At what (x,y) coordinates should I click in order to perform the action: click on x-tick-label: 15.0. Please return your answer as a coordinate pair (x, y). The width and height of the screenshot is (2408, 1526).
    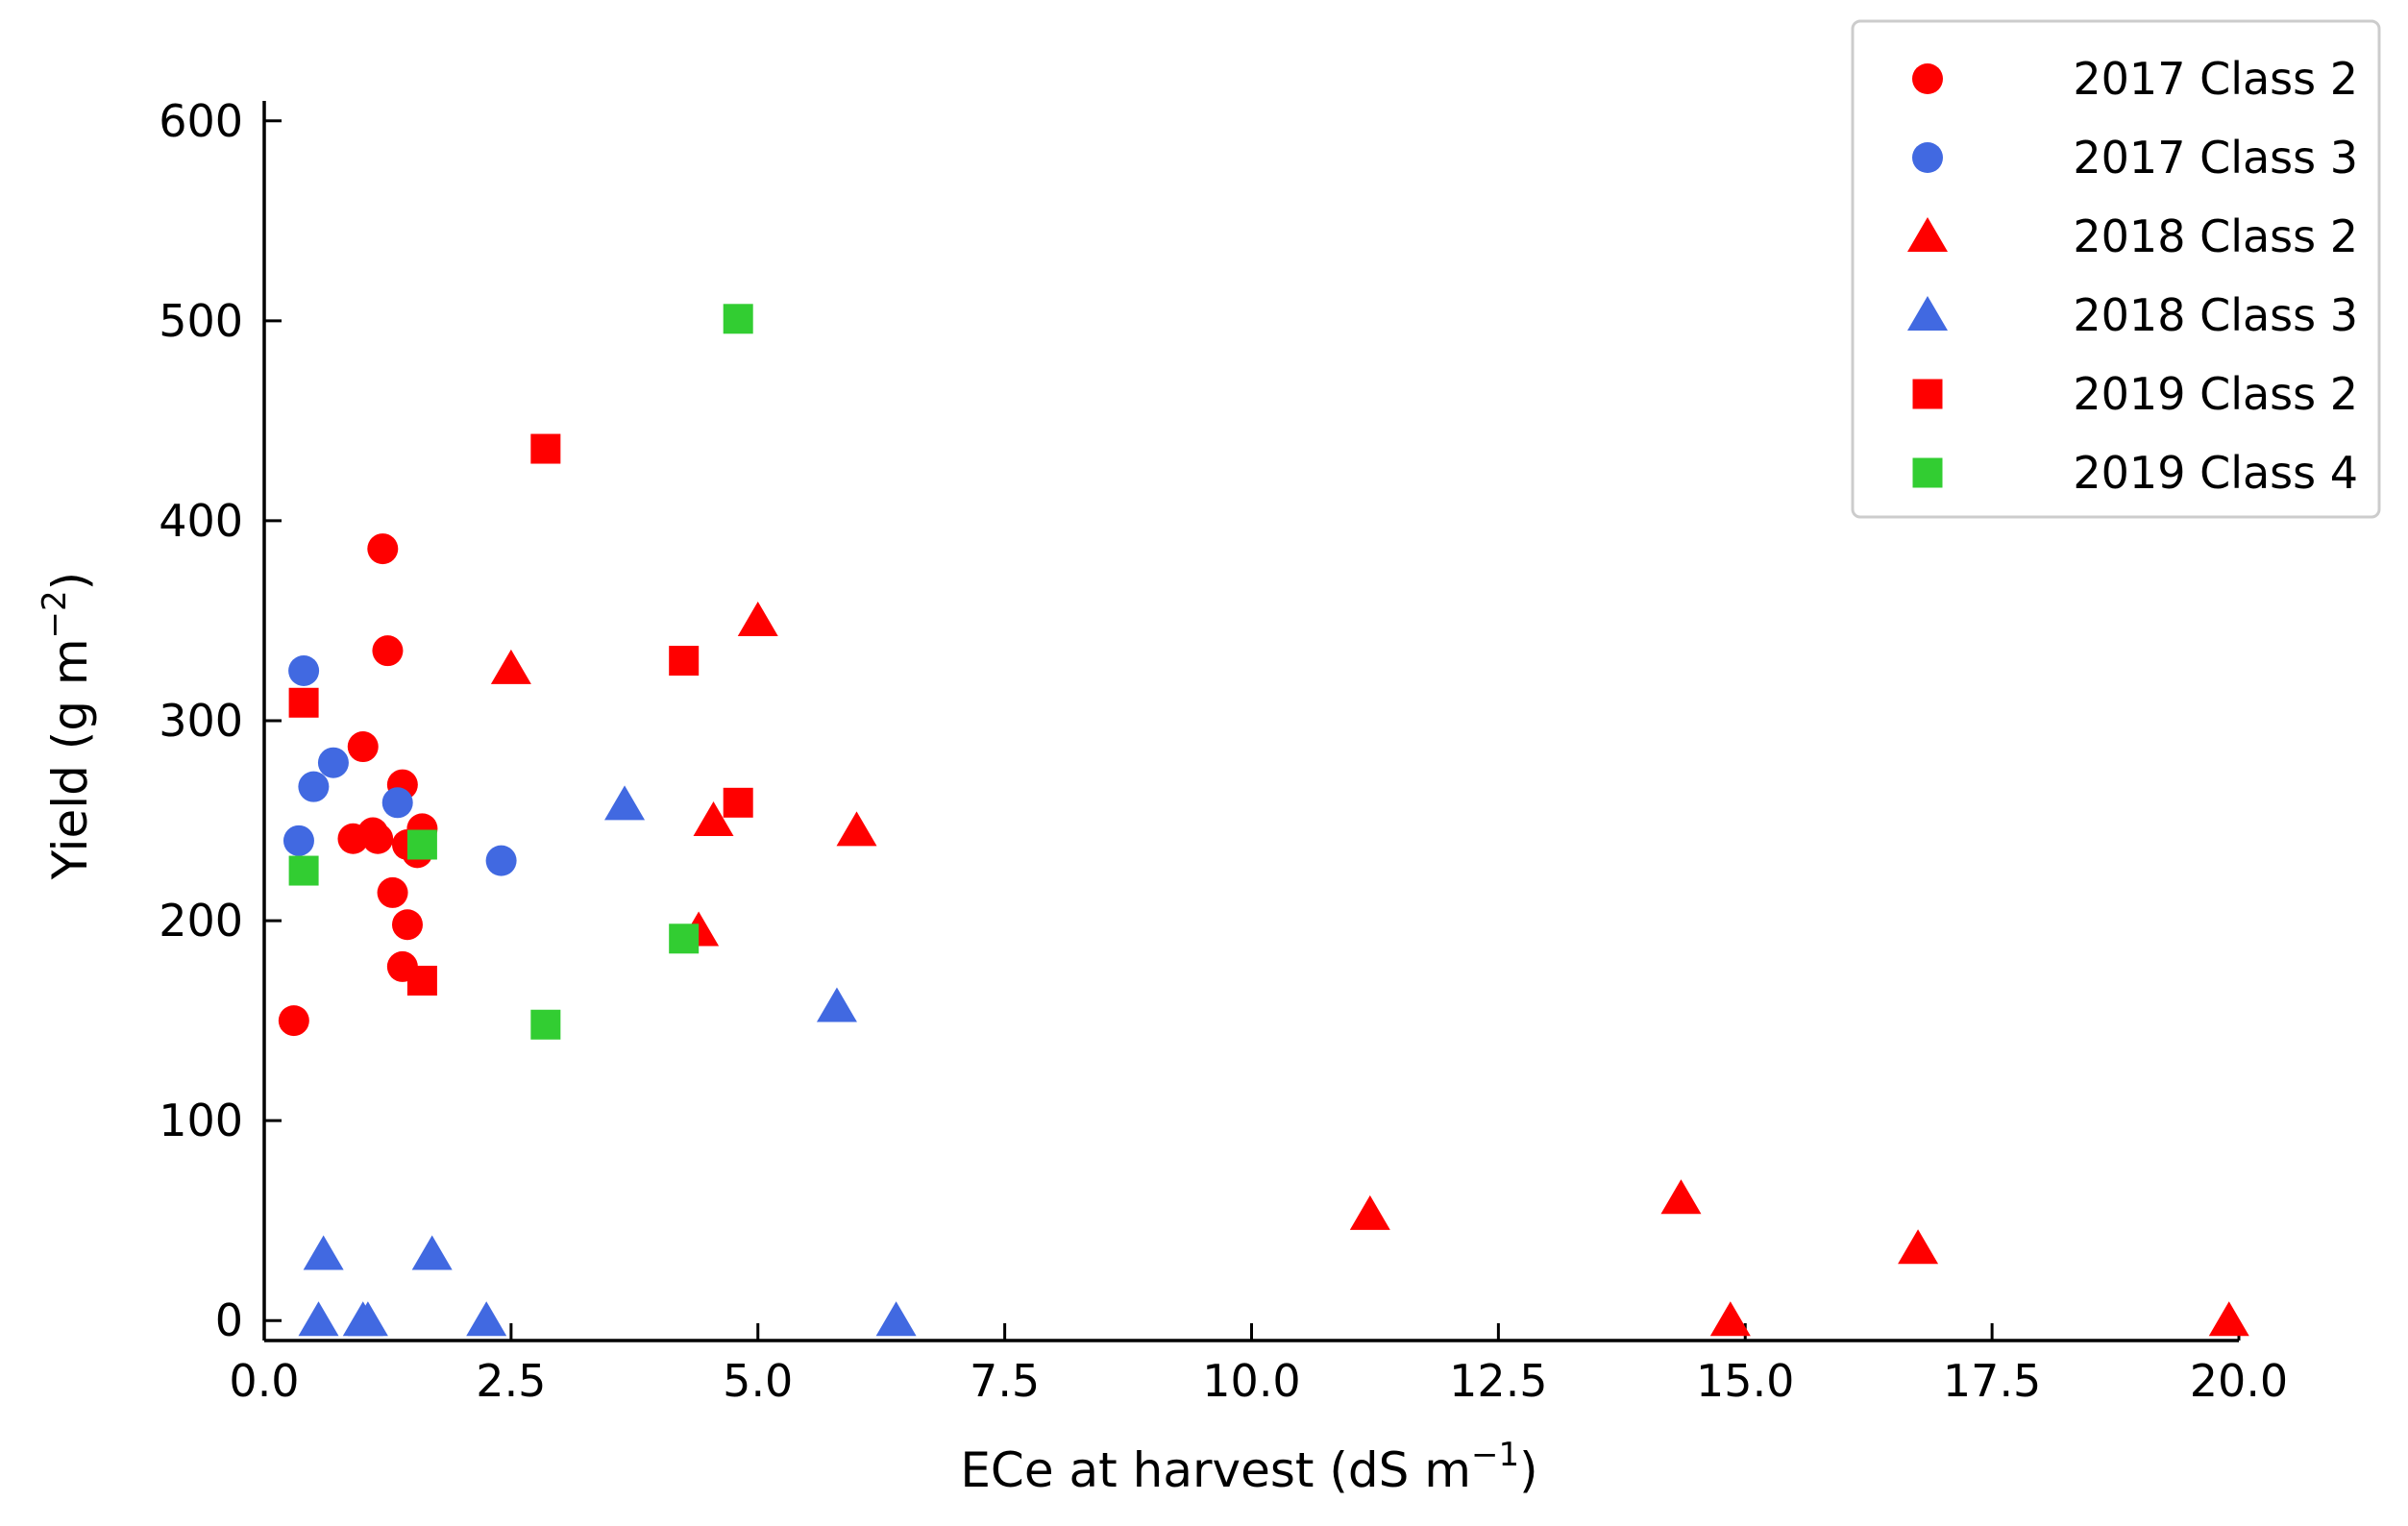
    Looking at the image, I should click on (1745, 1381).